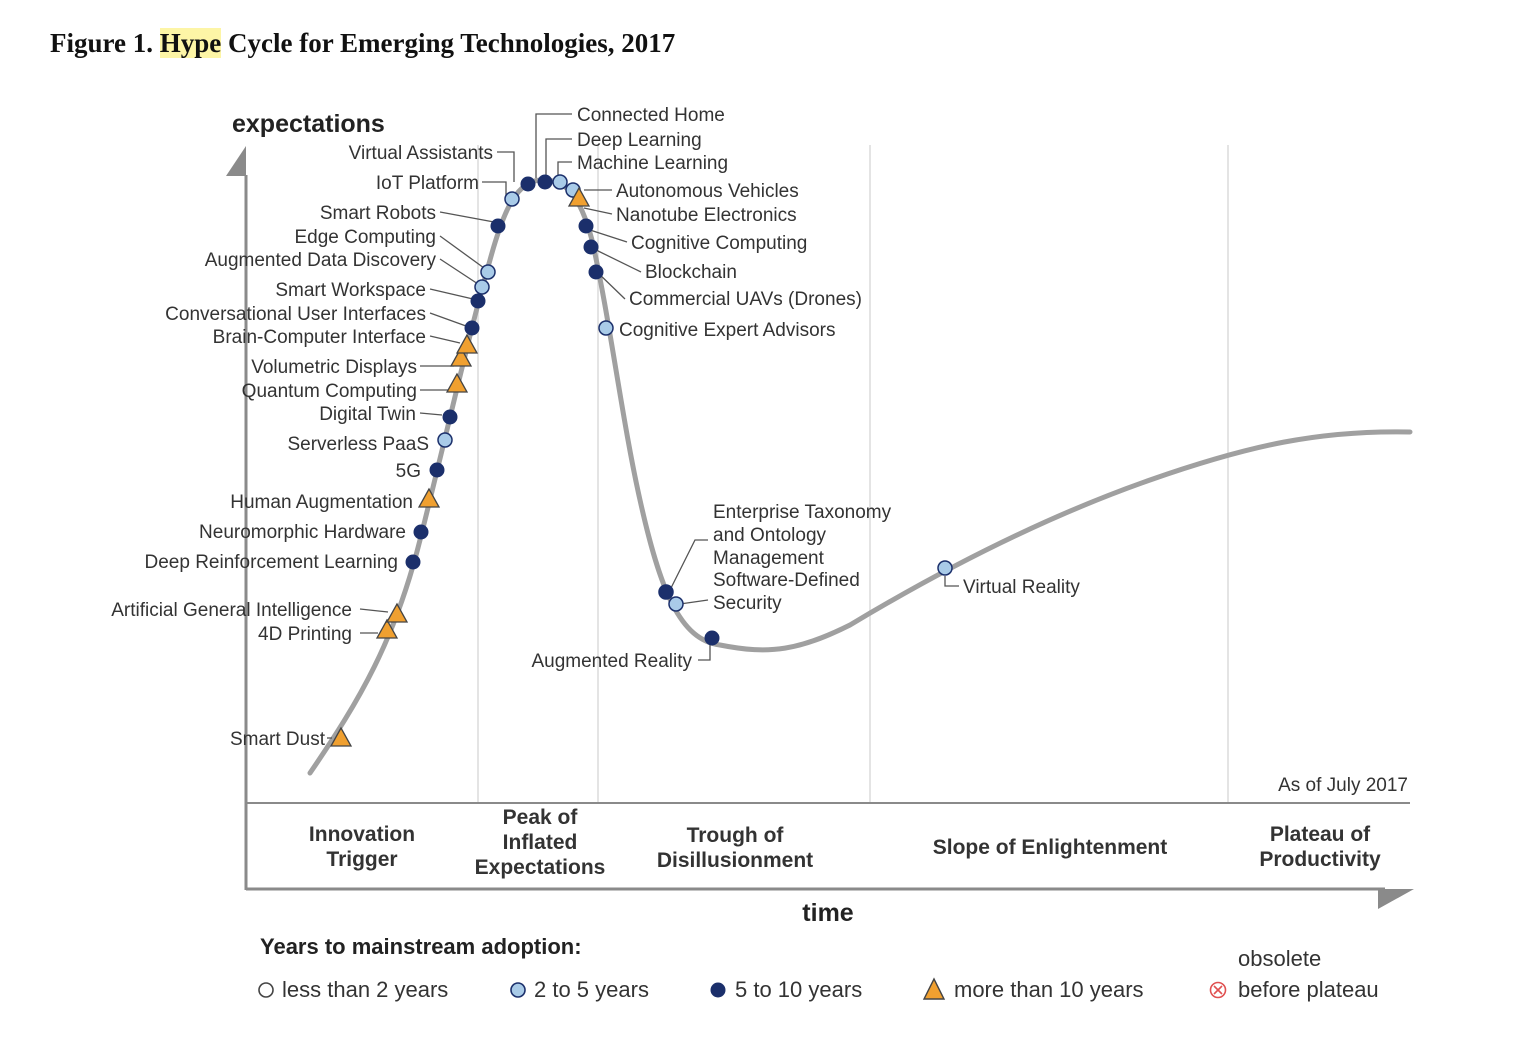  Describe the element at coordinates (951, 581) in the screenshot. I see `leader-virtual-reality` at that location.